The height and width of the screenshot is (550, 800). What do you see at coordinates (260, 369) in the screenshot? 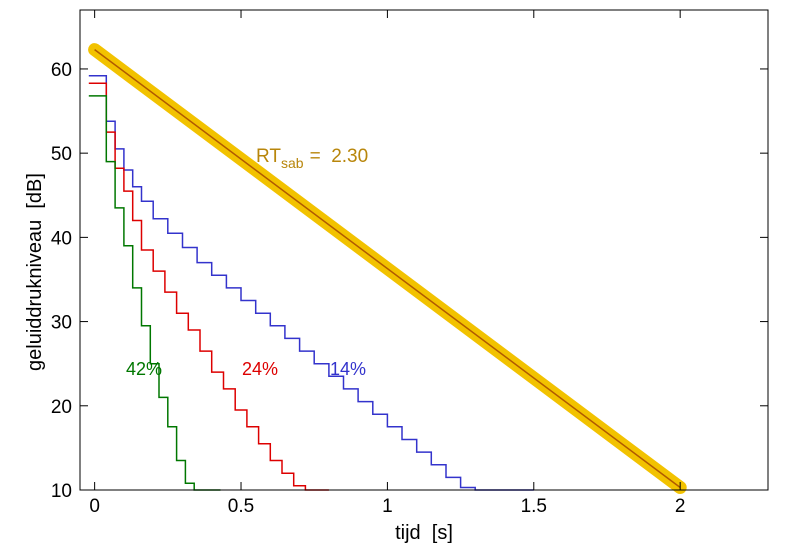
I see `series-label-24: 24%` at bounding box center [260, 369].